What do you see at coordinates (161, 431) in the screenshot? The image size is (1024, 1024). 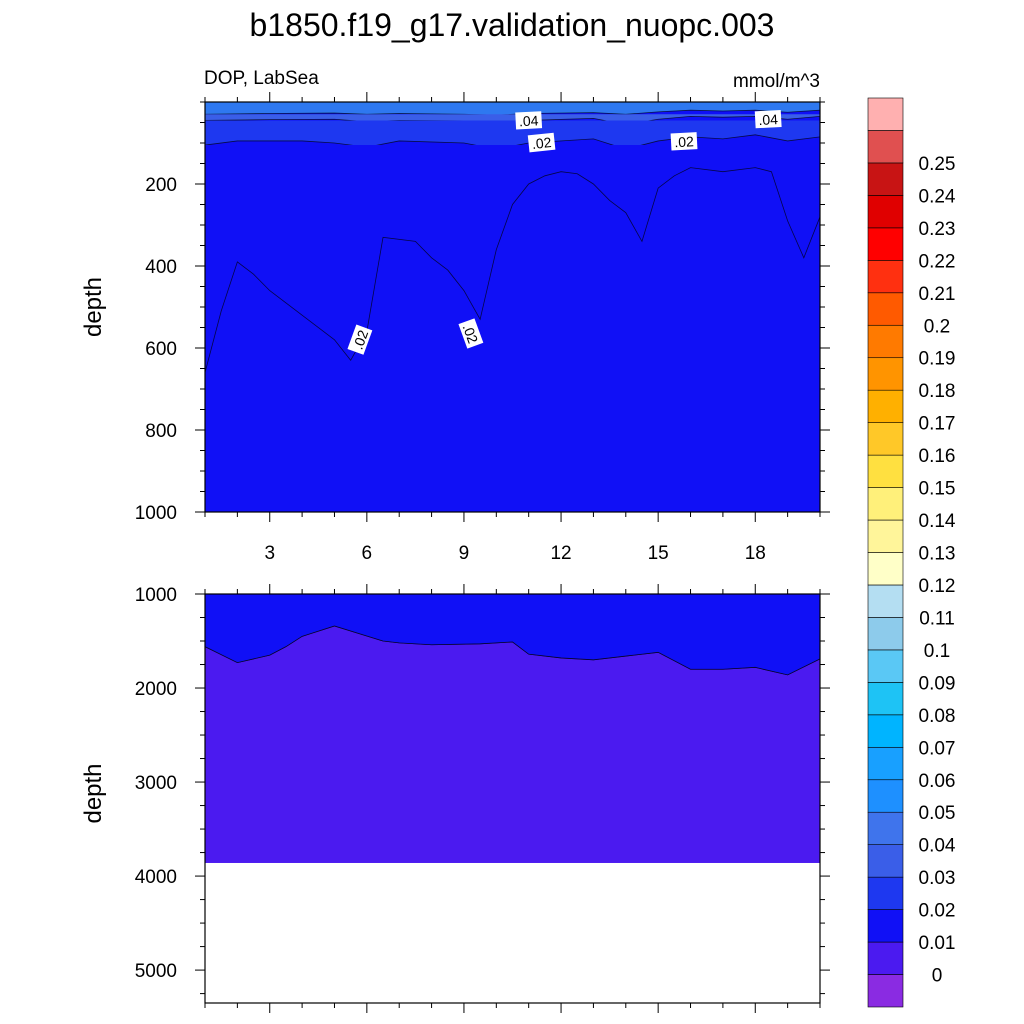 I see `y-tick-label: 800` at bounding box center [161, 431].